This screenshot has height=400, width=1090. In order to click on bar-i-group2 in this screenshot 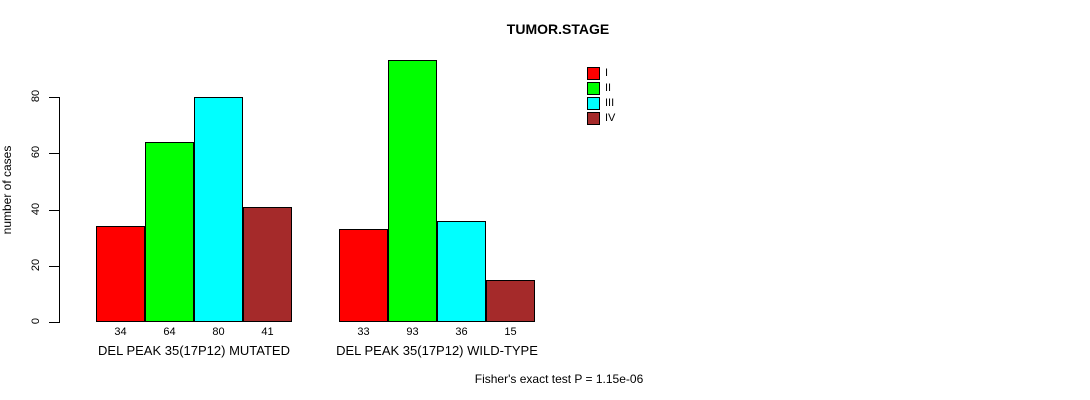, I will do `click(363, 275)`.